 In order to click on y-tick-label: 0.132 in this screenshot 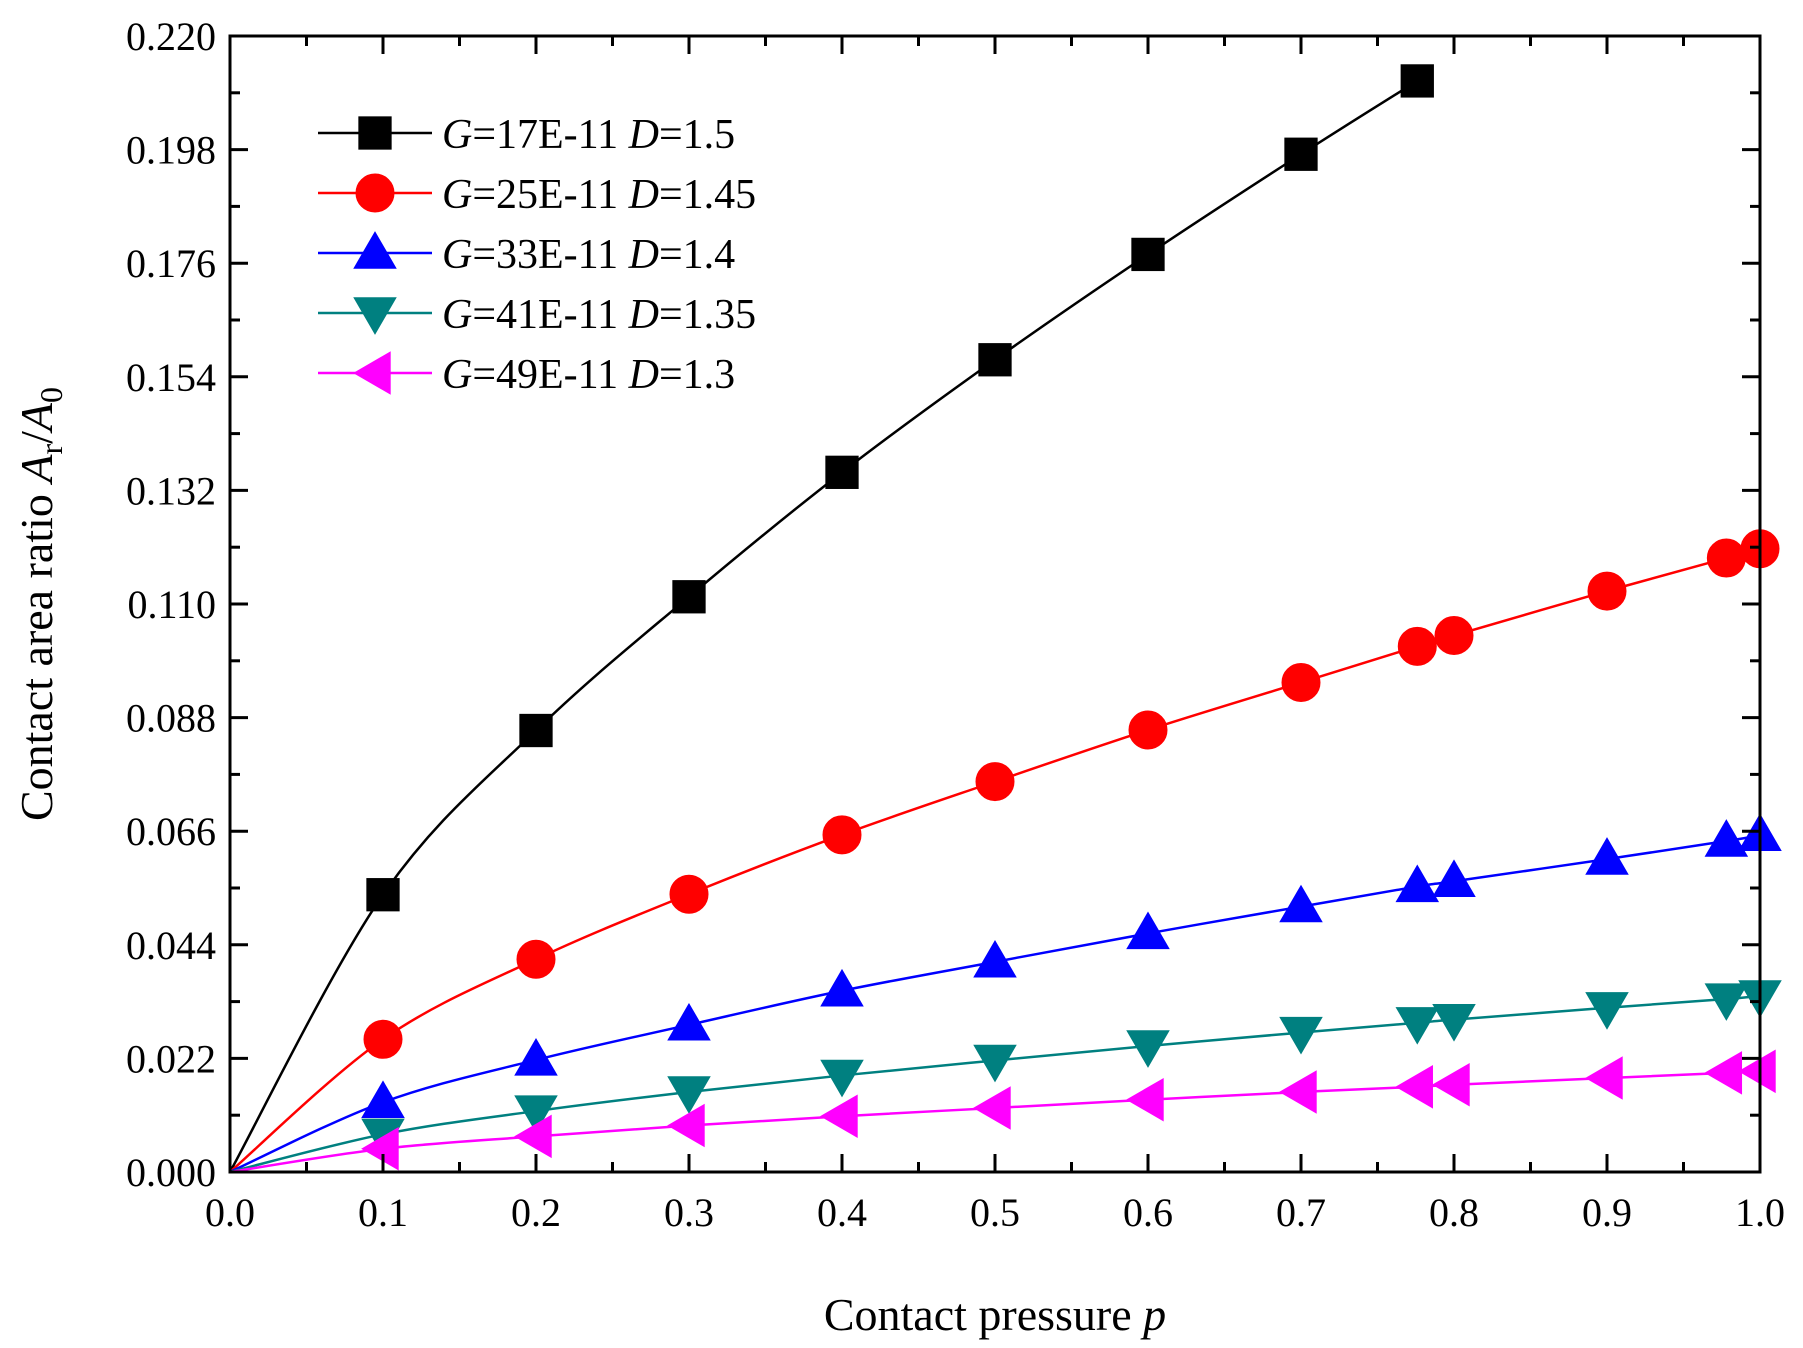, I will do `click(171, 490)`.